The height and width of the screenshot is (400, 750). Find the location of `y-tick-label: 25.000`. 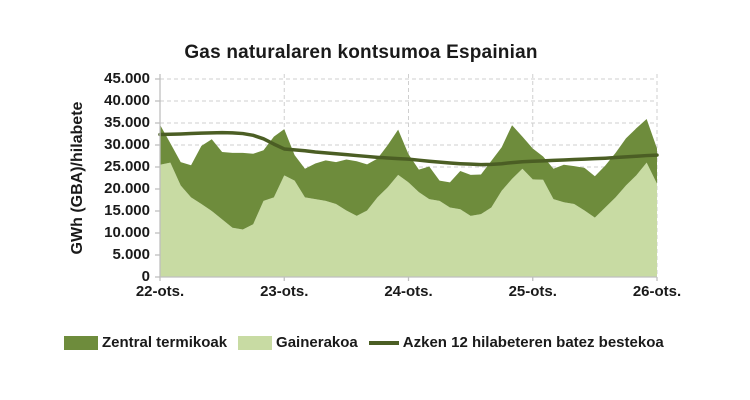

y-tick-label: 25.000 is located at coordinates (127, 166).